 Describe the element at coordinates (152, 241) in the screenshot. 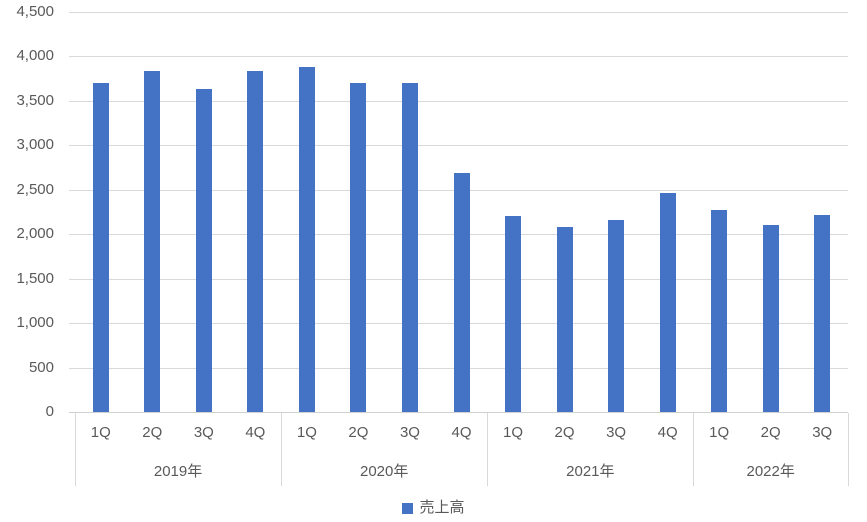

I see `bar-2019-2q` at that location.